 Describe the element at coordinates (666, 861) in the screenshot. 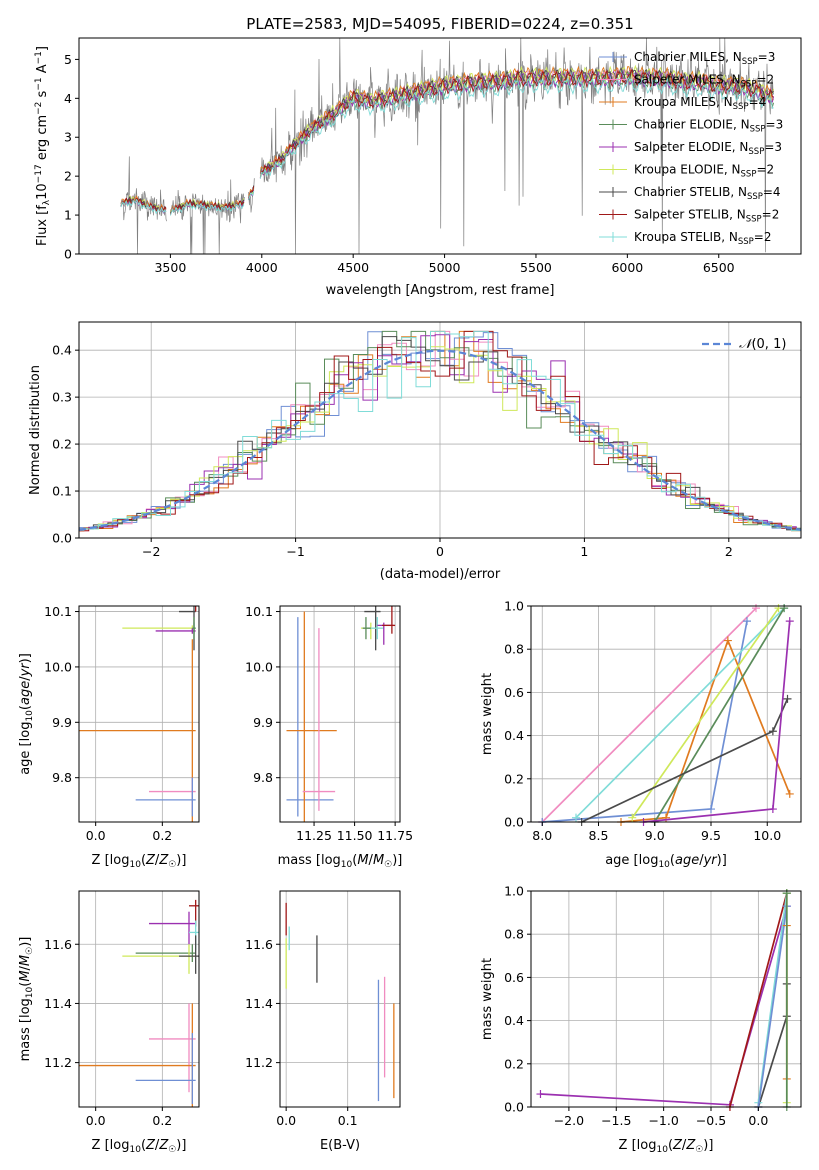

I see `weight-vs-age-xlabel: age [log10(age/yr)]` at that location.